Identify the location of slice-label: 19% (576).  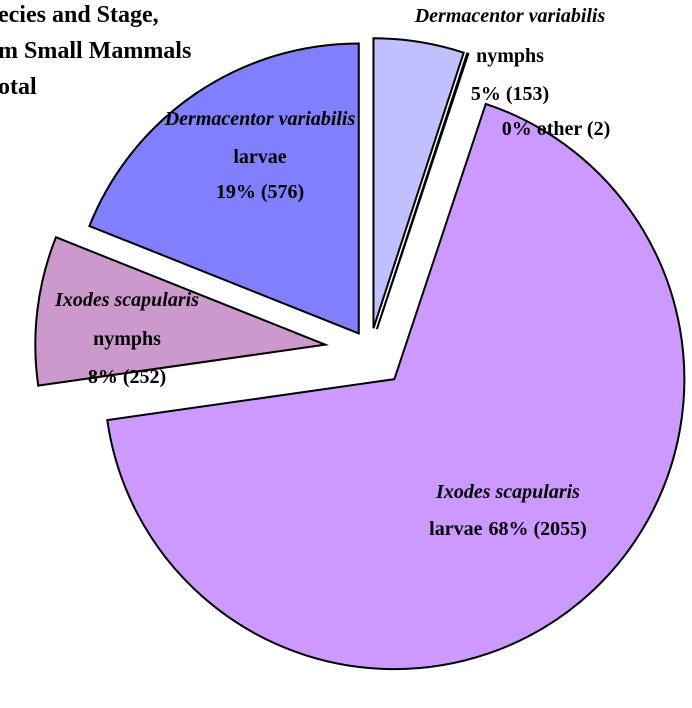
(260, 192).